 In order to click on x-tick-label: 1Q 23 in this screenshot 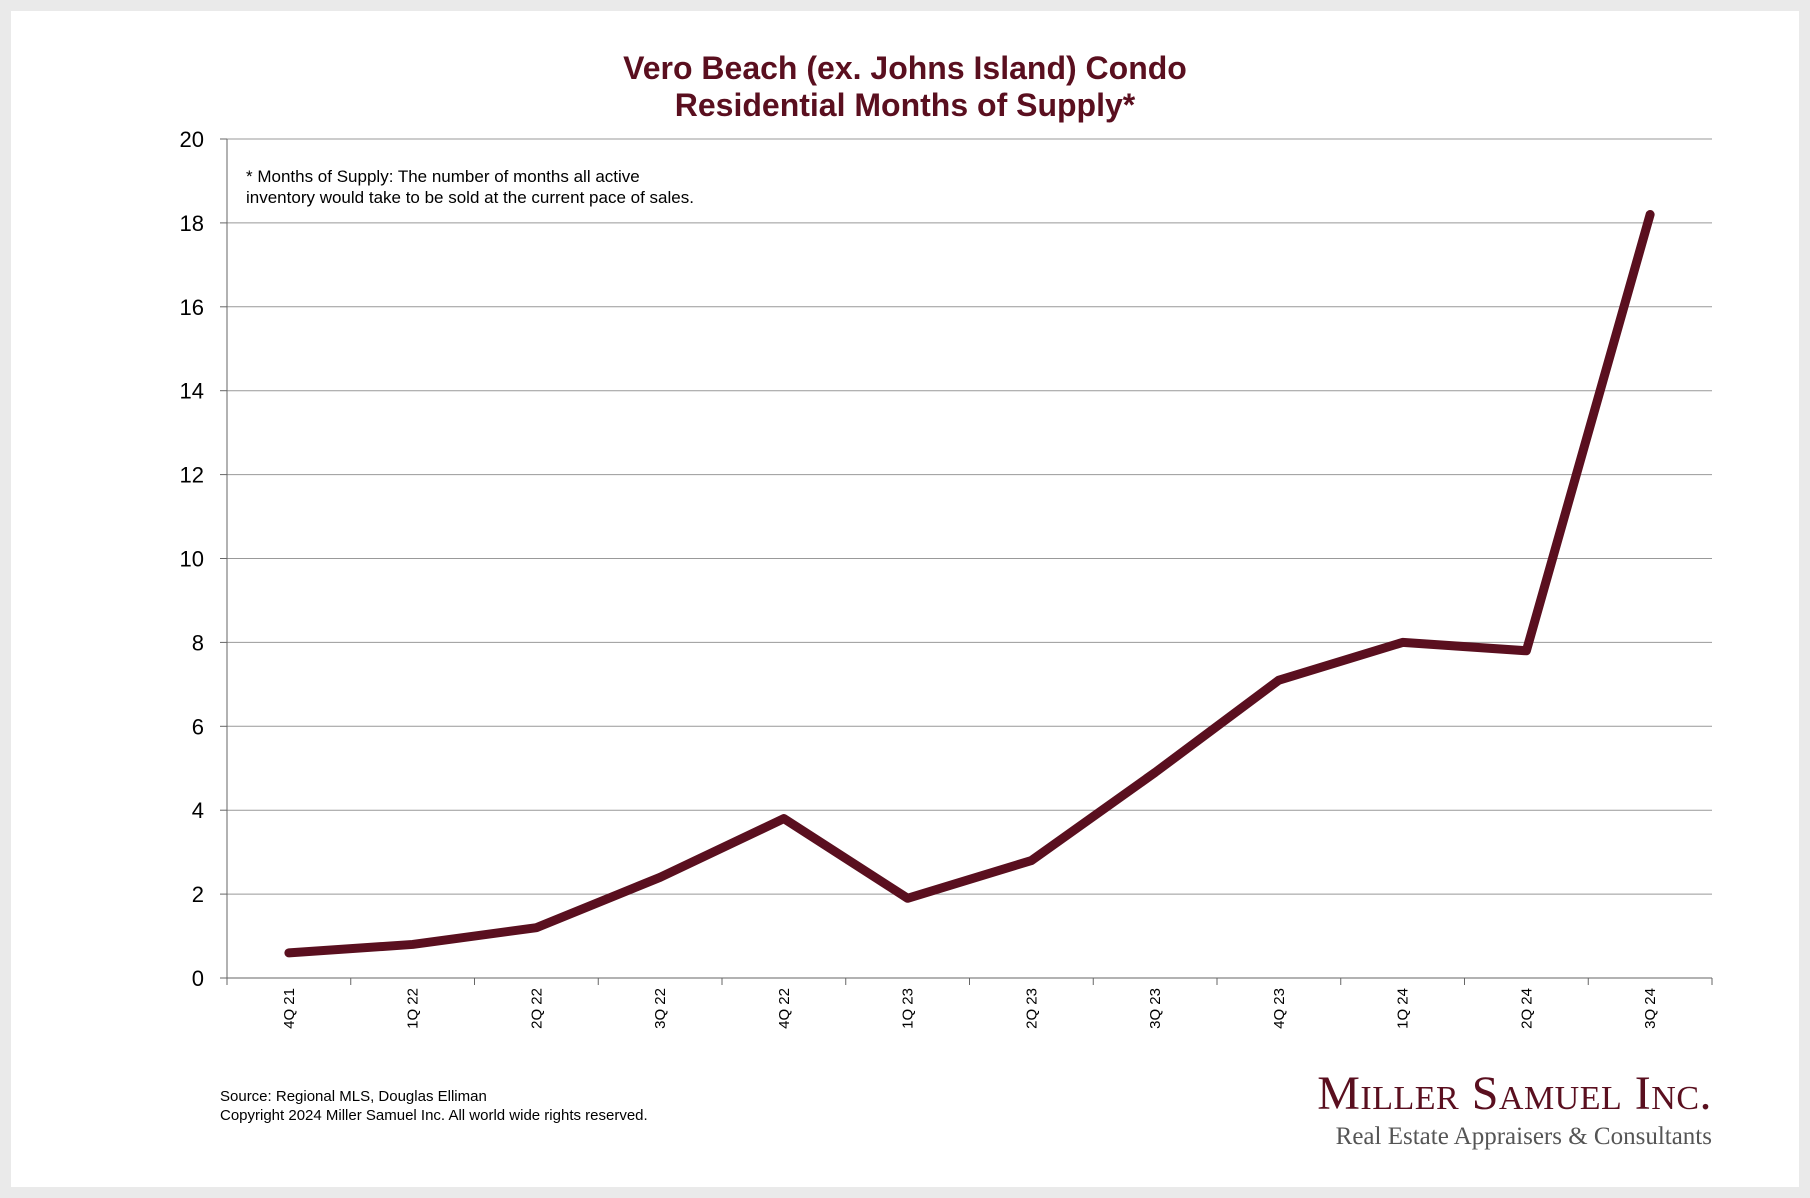, I will do `click(908, 1008)`.